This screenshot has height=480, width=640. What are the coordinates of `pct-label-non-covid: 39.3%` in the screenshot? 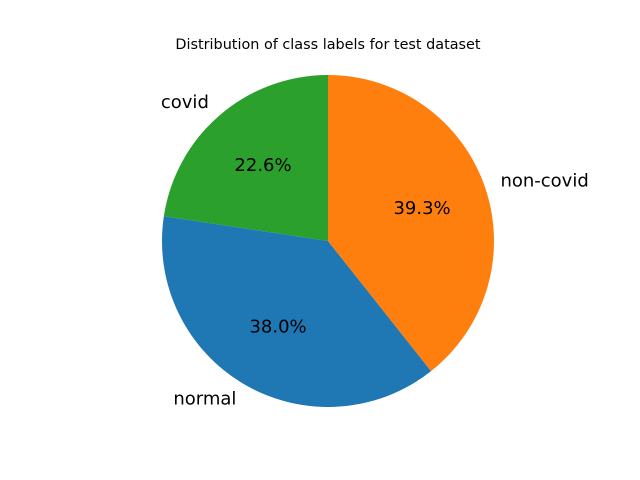 It's located at (421, 208).